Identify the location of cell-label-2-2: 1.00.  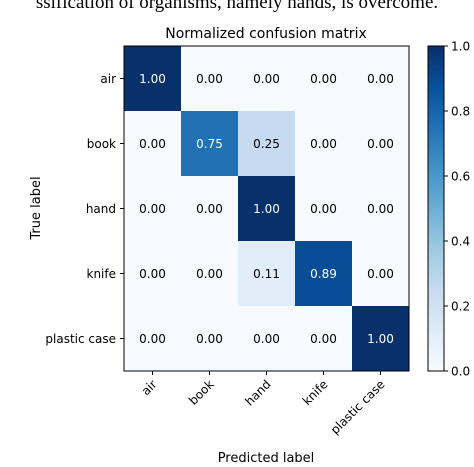
(266, 209).